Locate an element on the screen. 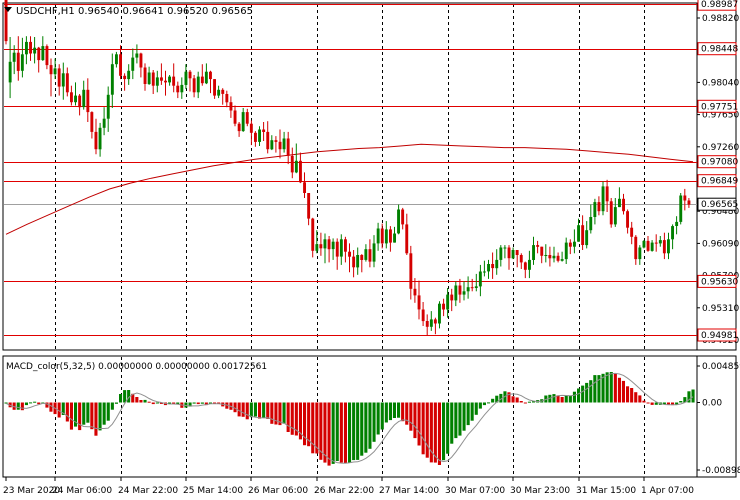 The width and height of the screenshot is (740, 500). time-tick-label: 31 Mar 15:00 is located at coordinates (606, 491).